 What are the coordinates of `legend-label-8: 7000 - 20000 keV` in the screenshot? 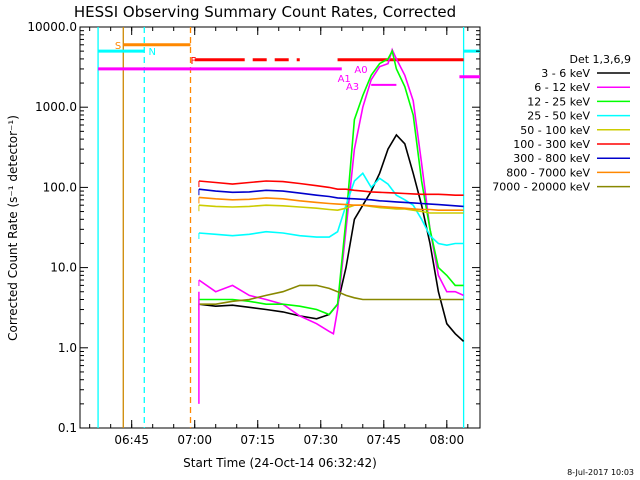 It's located at (541, 187).